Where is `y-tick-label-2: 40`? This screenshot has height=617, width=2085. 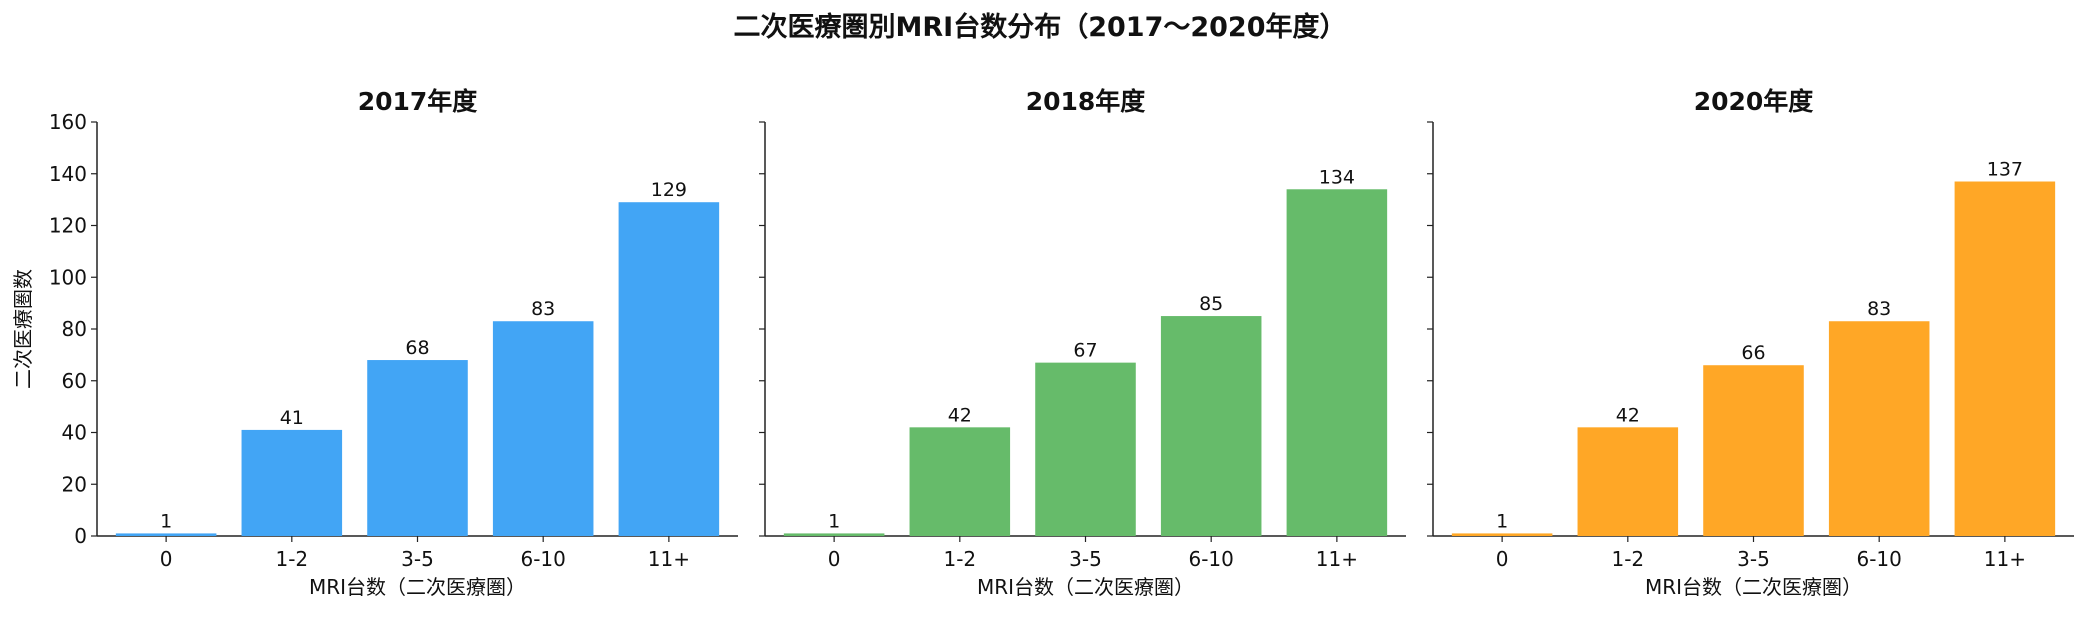 y-tick-label-2: 40 is located at coordinates (74, 433).